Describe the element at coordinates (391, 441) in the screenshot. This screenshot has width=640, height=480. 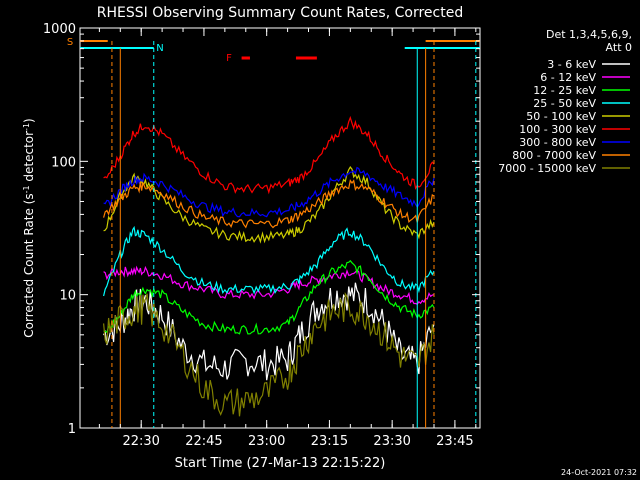
I see `x-tick-label: 23:30` at that location.